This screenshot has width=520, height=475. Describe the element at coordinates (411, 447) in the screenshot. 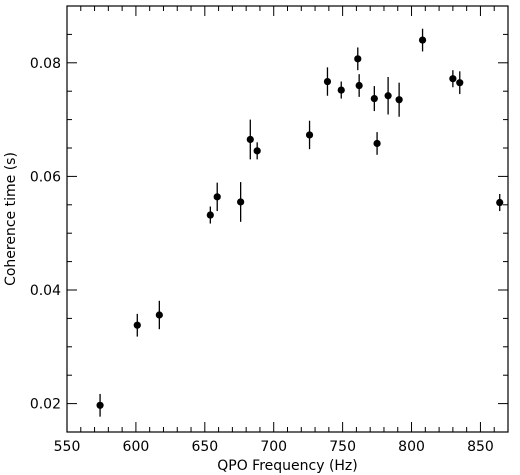

I see `x-tick-label: 800` at that location.